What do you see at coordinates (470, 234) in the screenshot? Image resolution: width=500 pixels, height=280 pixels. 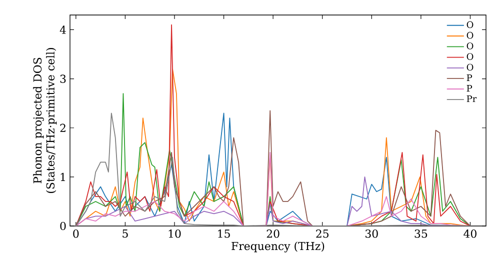 I see `x-tick-label: 40` at bounding box center [470, 234].